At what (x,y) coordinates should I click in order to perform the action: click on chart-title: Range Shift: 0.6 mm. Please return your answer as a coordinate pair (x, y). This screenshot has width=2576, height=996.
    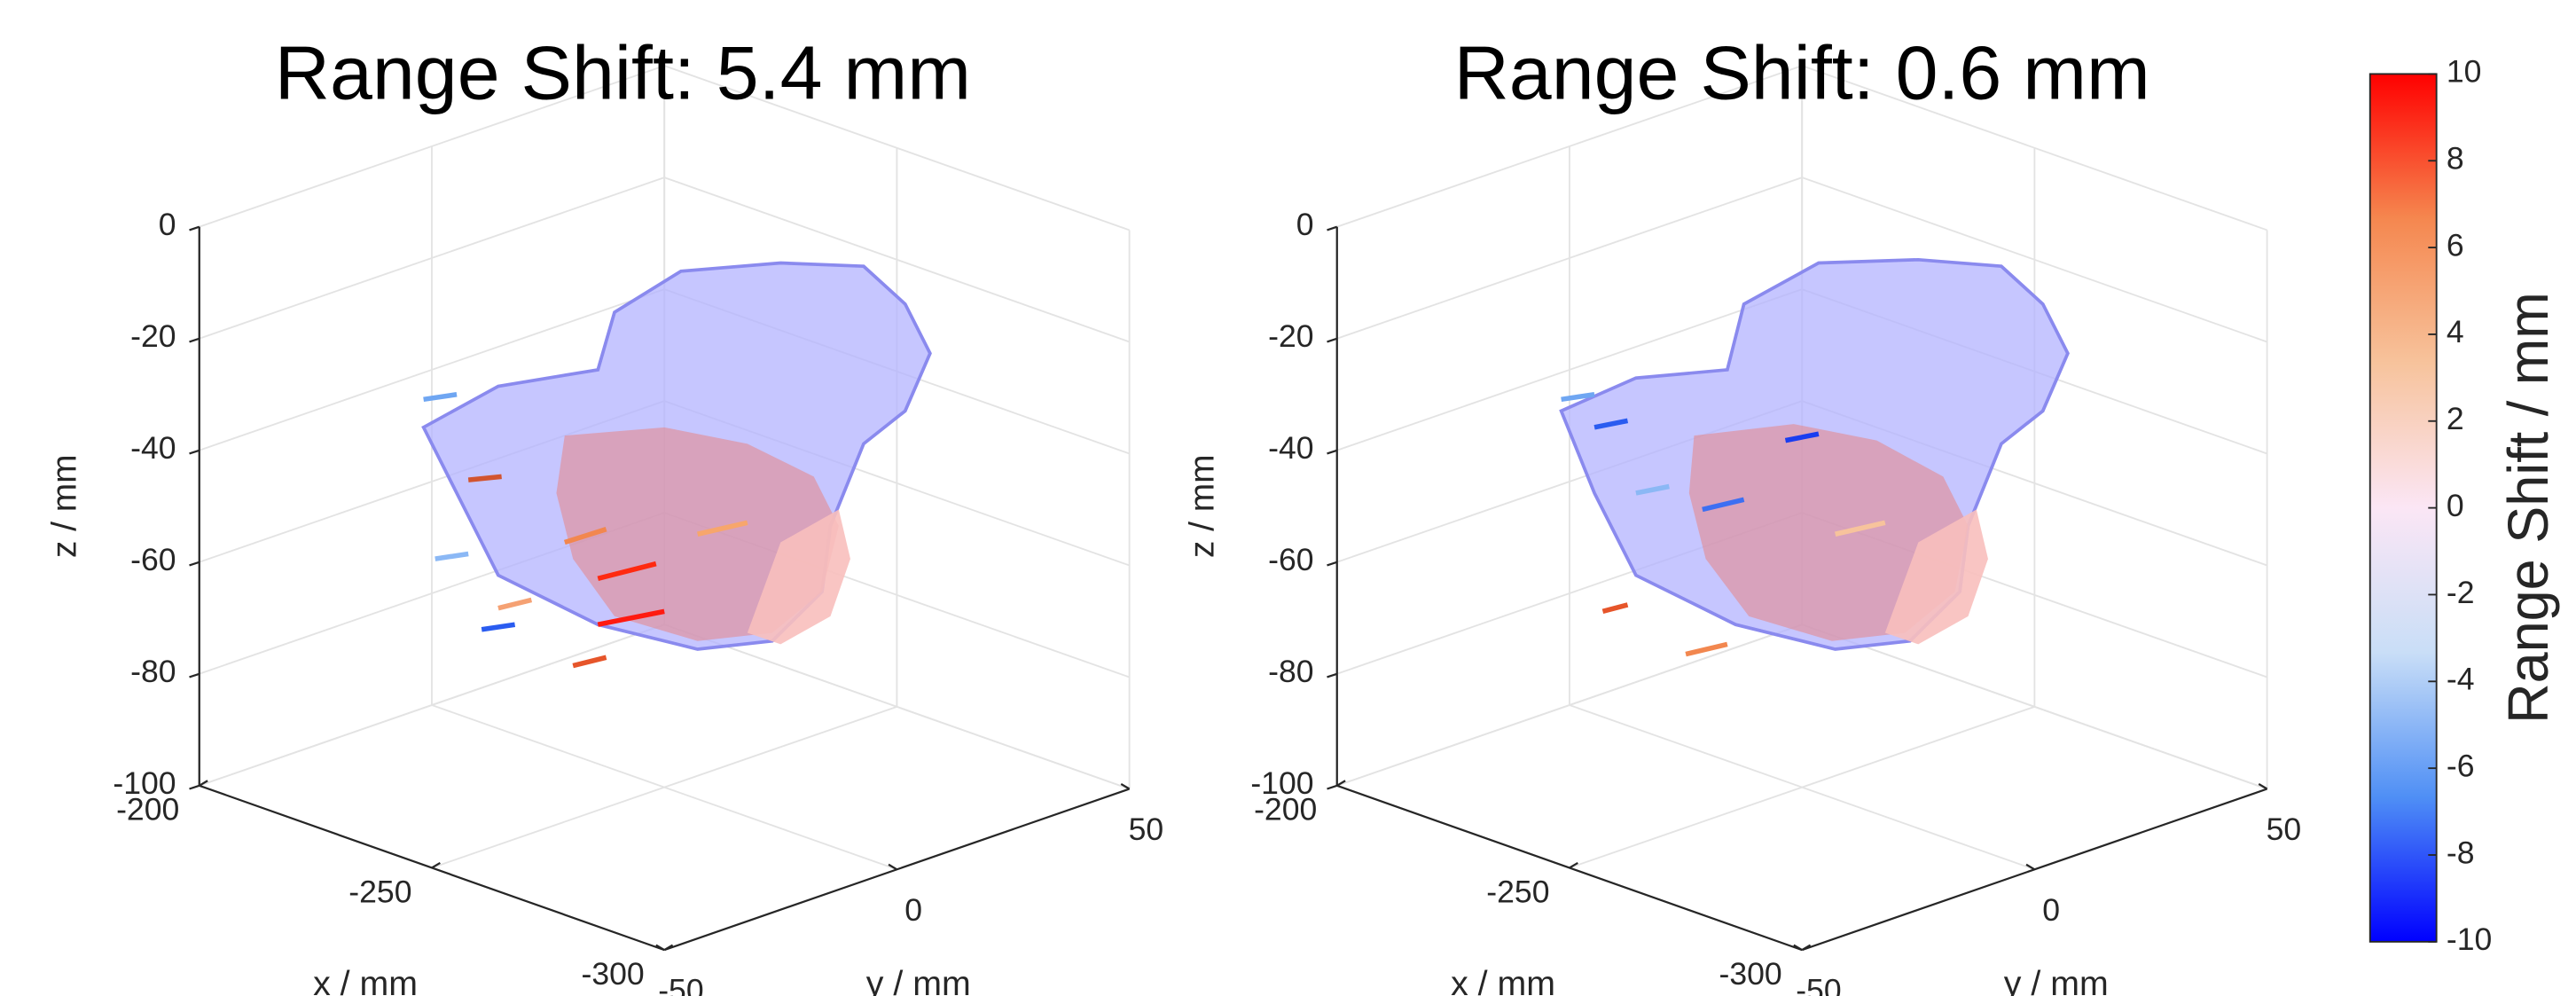
    Looking at the image, I should click on (1802, 73).